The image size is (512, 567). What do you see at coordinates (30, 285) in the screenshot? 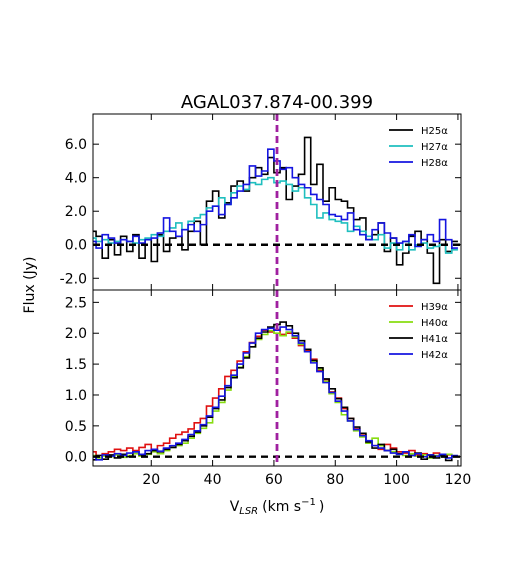
I see `y-axis-label: Flux (Jy)` at bounding box center [30, 285].